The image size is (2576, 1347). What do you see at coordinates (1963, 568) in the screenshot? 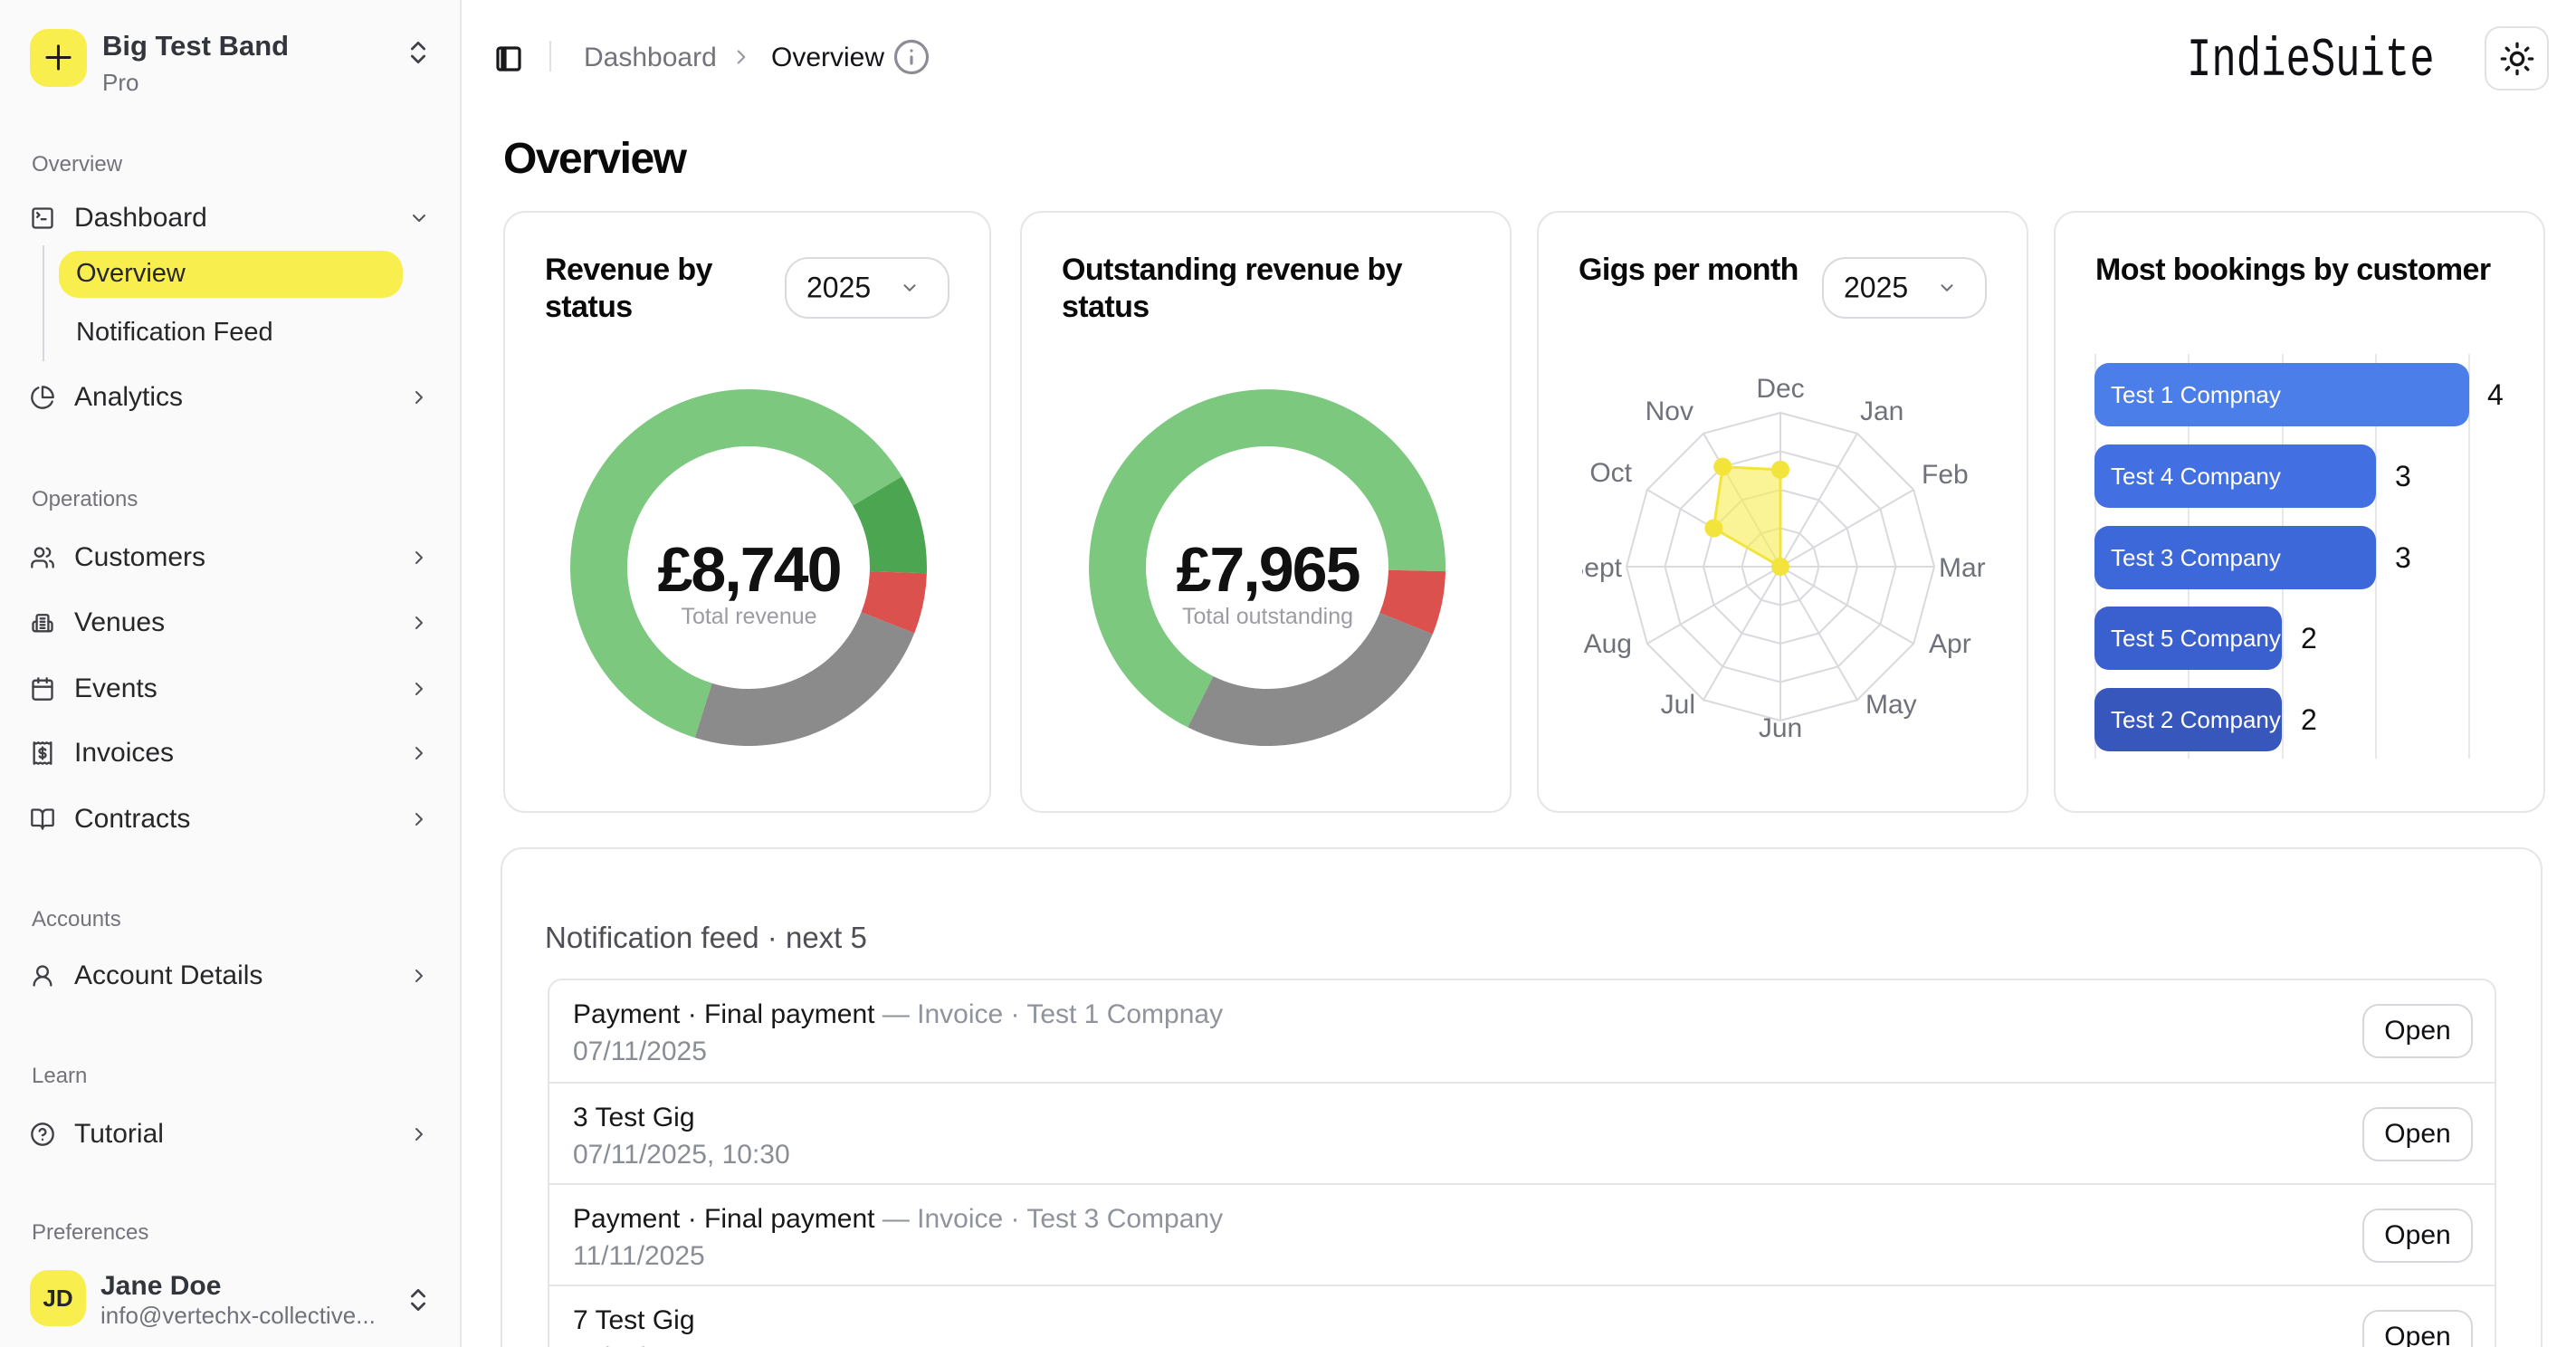
I see `svg-text: Mar` at bounding box center [1963, 568].